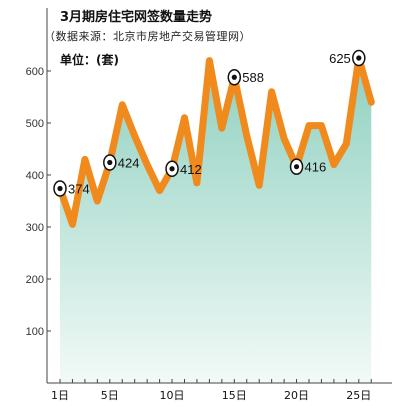 This screenshot has height=412, width=400. I want to click on data-label: 412, so click(191, 169).